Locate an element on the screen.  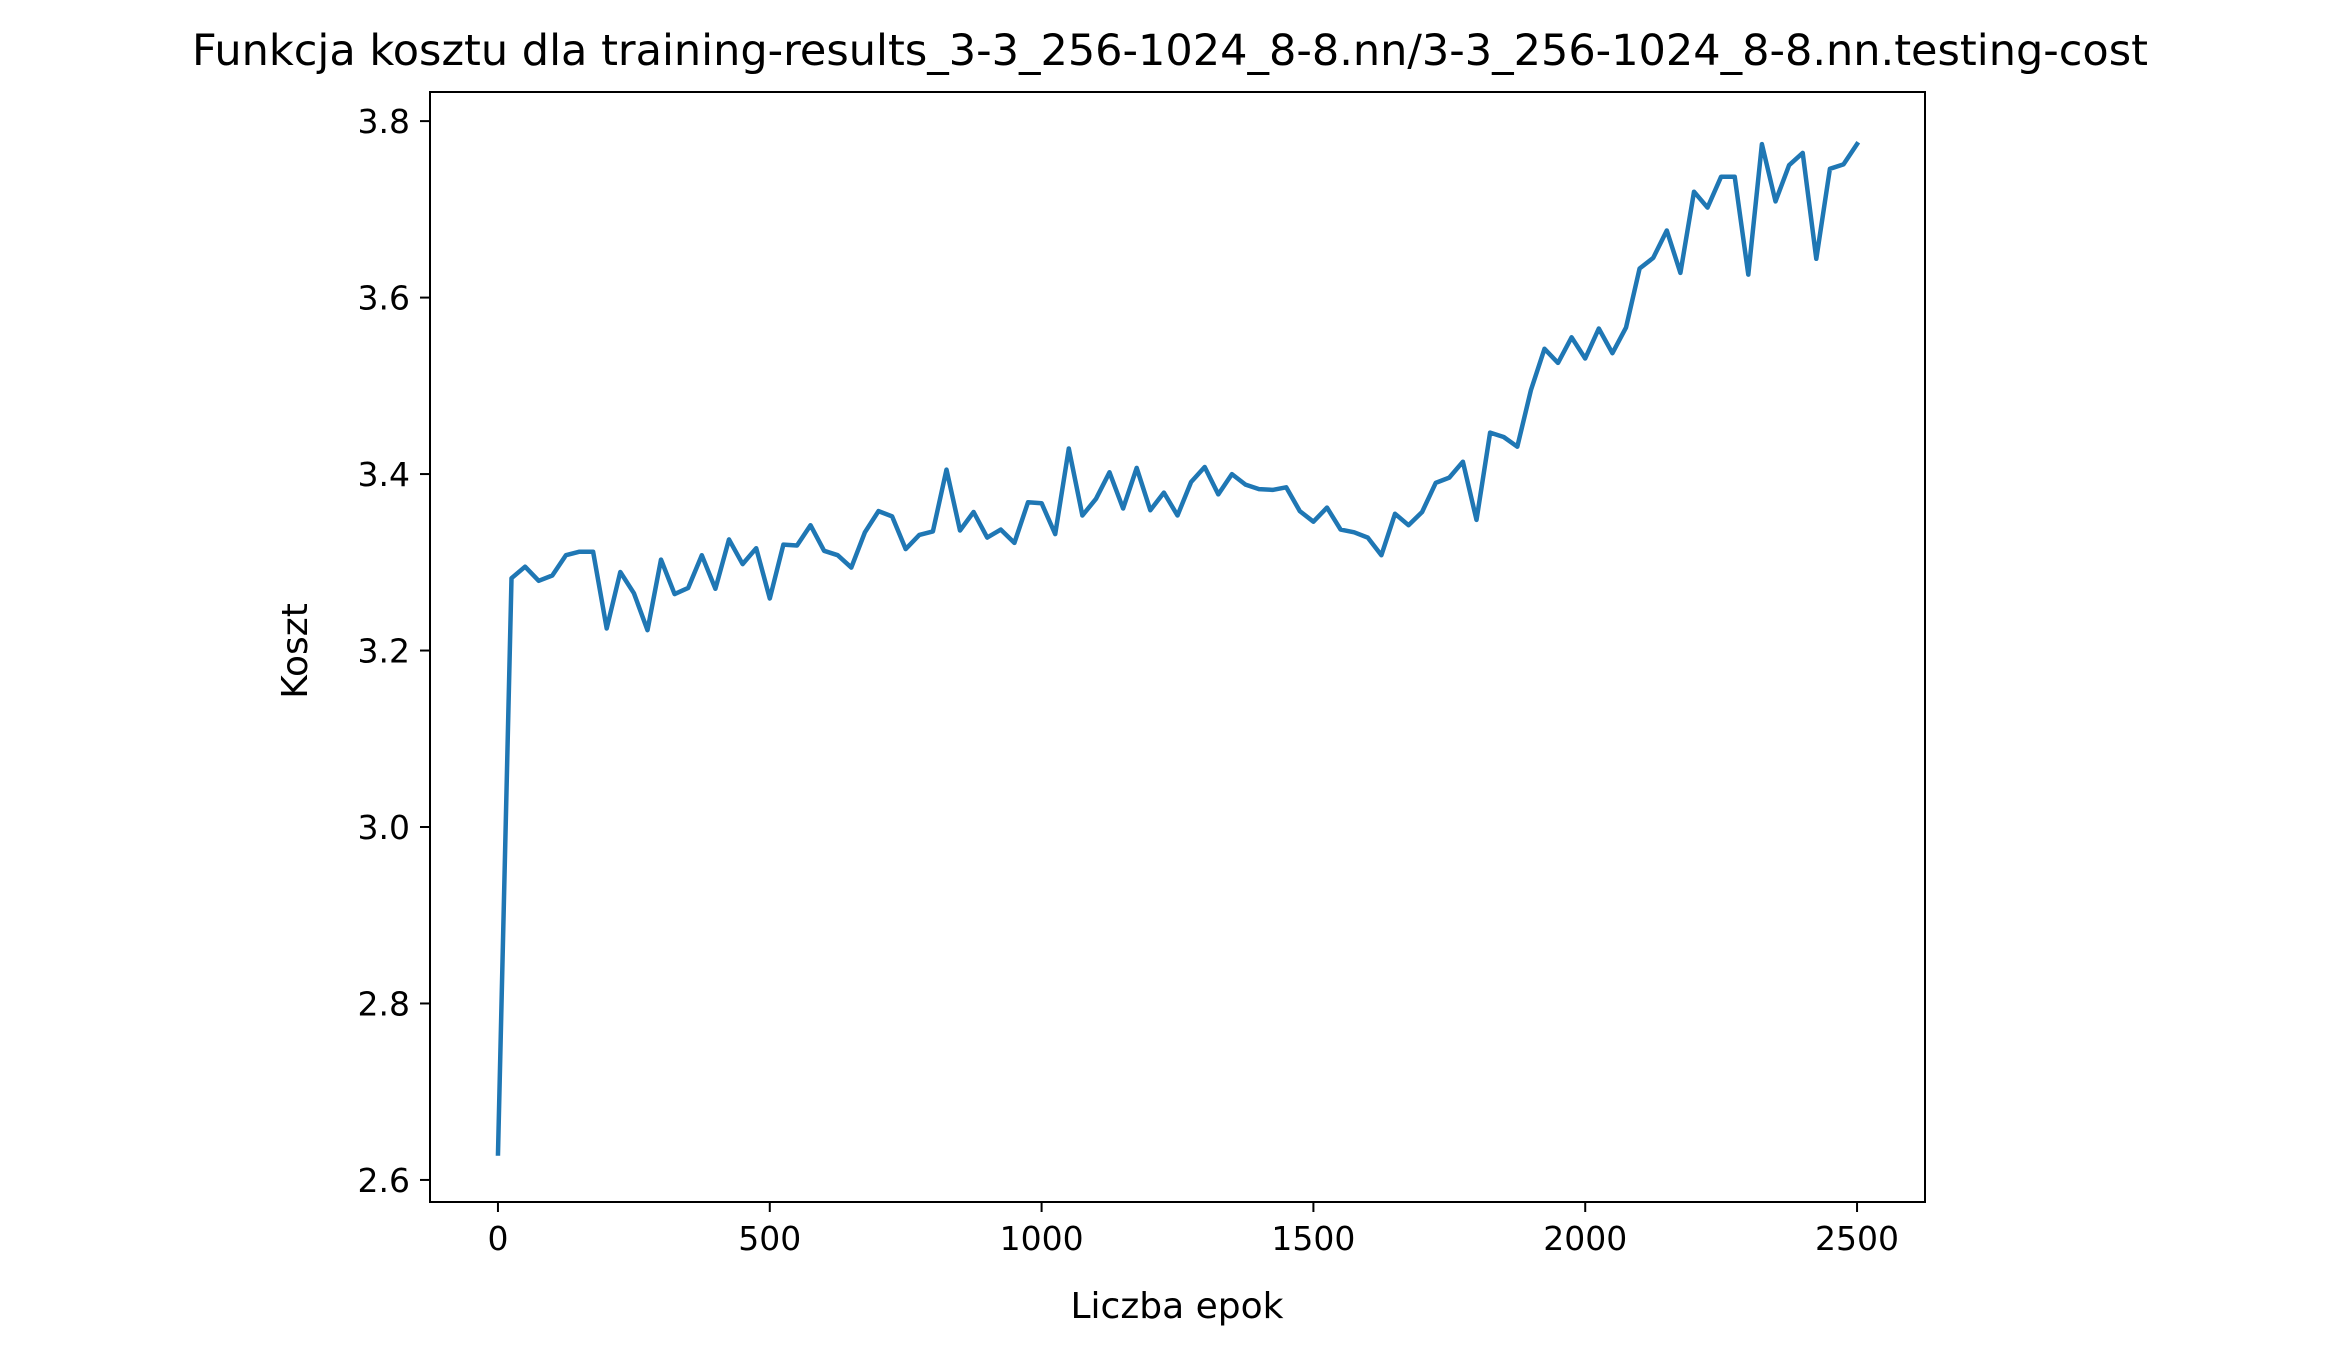
y-axis: 2.6 2.8 3.0 3.2 3.4 3.6 3.8 is located at coordinates (394, 651).